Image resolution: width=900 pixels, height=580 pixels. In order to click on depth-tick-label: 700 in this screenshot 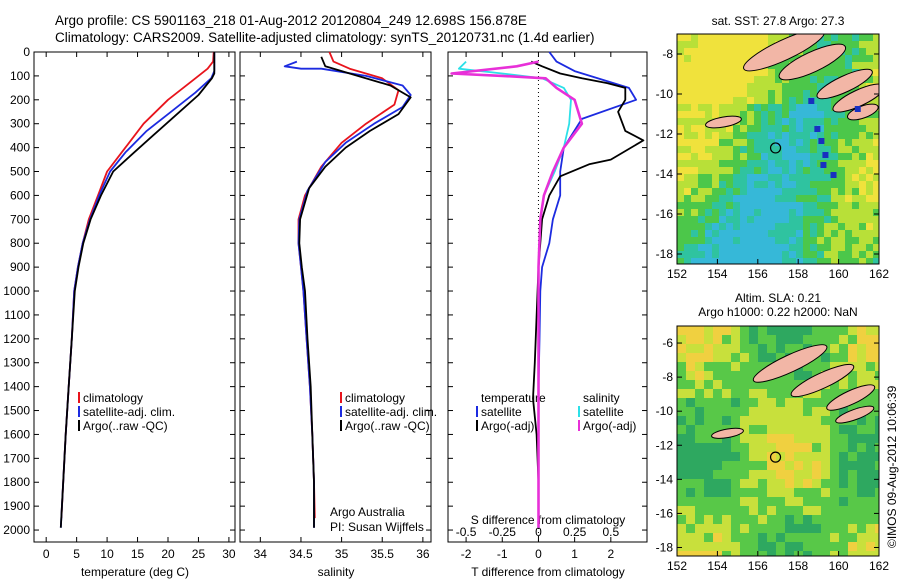, I will do `click(20, 219)`.